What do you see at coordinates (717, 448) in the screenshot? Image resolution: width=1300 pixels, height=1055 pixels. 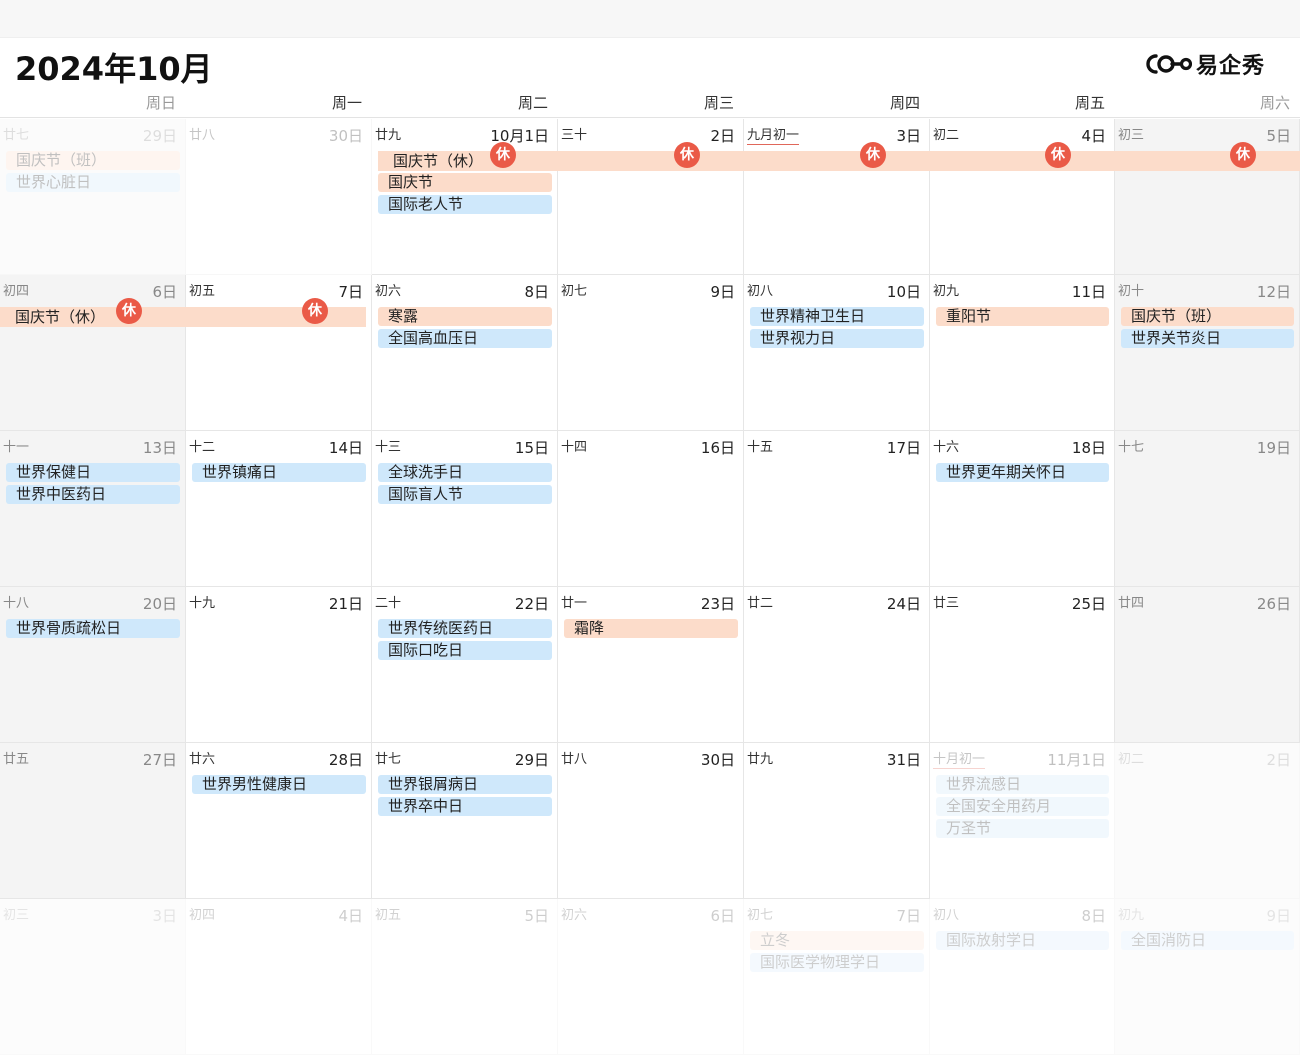 I see `day-number: 16日` at bounding box center [717, 448].